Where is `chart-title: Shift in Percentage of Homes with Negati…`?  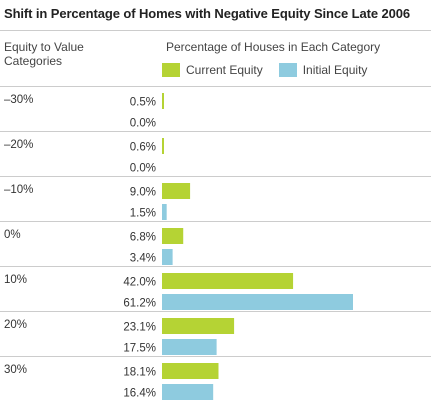 chart-title: Shift in Percentage of Homes with Negati… is located at coordinates (207, 13).